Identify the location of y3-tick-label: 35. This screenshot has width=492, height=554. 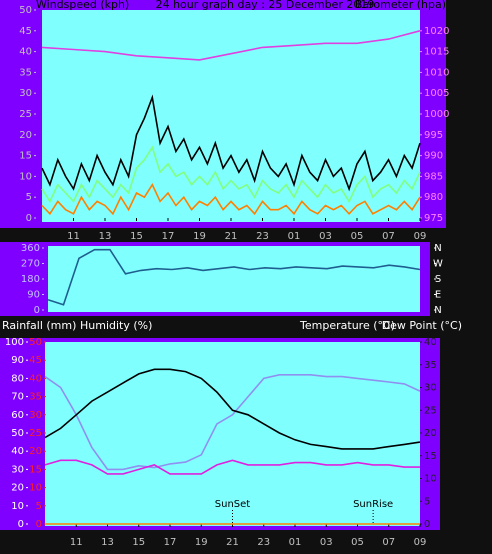
(35, 397).